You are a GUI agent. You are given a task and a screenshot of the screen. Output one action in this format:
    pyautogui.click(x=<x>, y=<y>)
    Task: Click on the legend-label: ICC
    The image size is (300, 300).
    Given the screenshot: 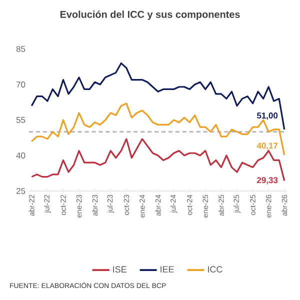 What is the action you would take?
    pyautogui.click(x=215, y=269)
    